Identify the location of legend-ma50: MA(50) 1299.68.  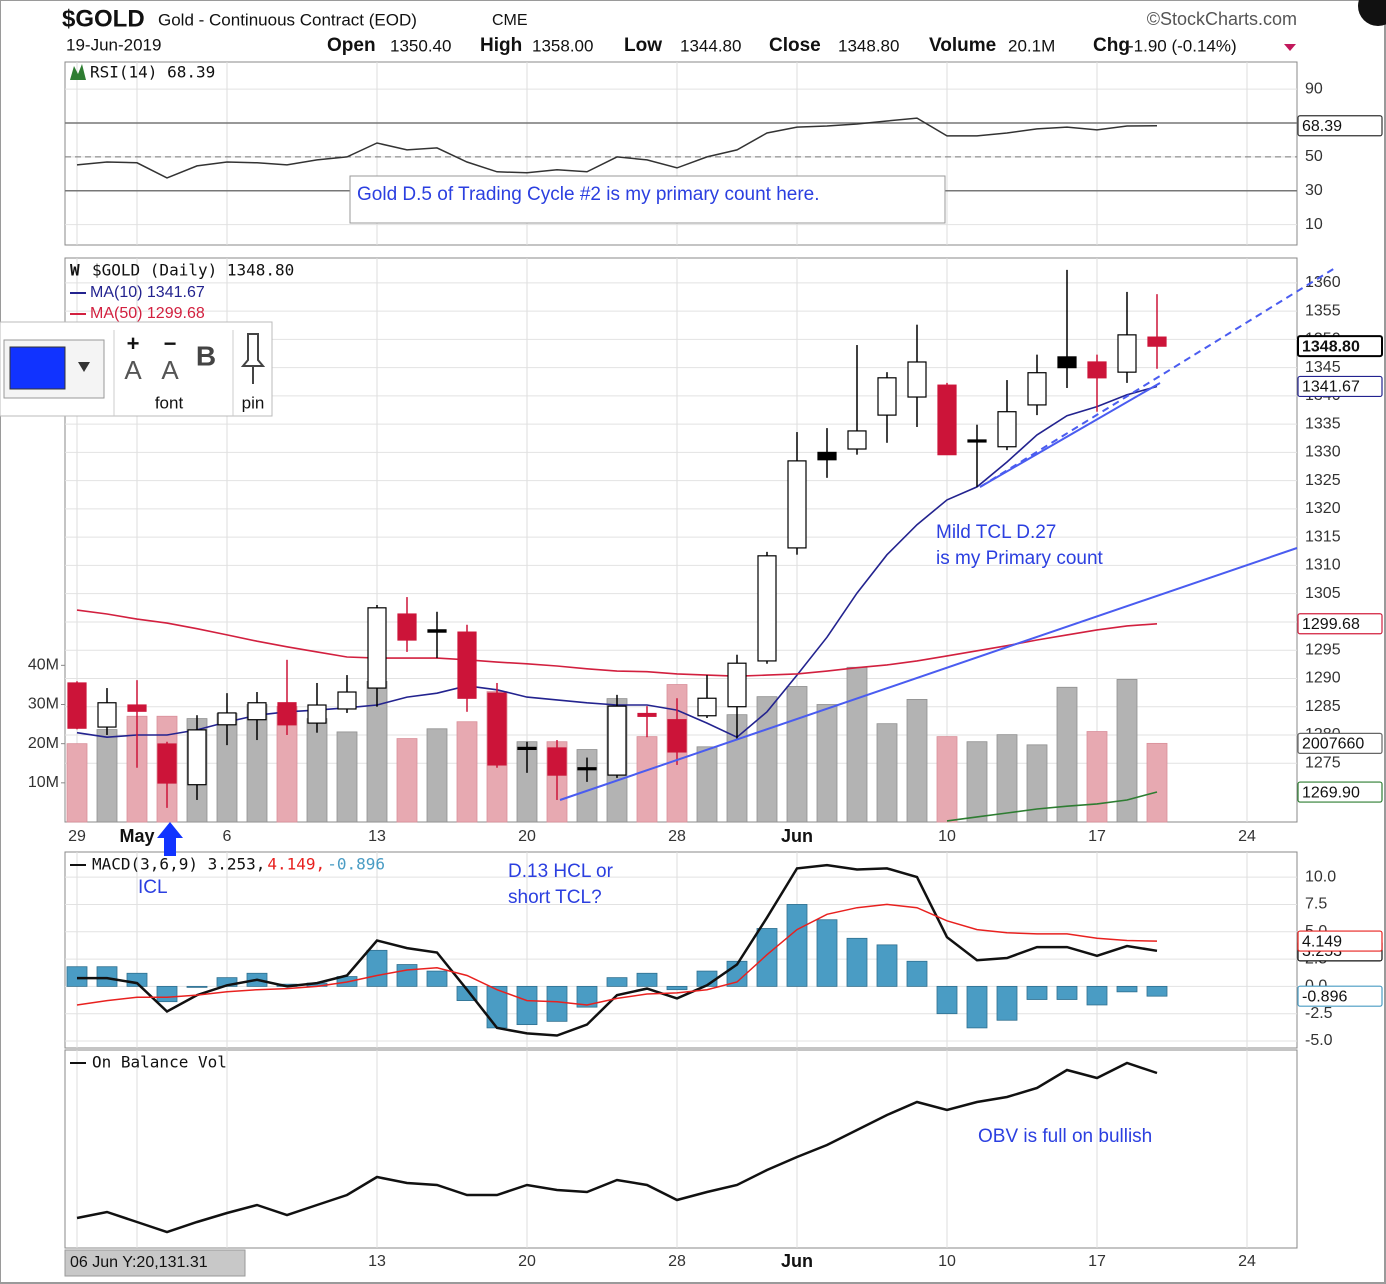
(147, 313).